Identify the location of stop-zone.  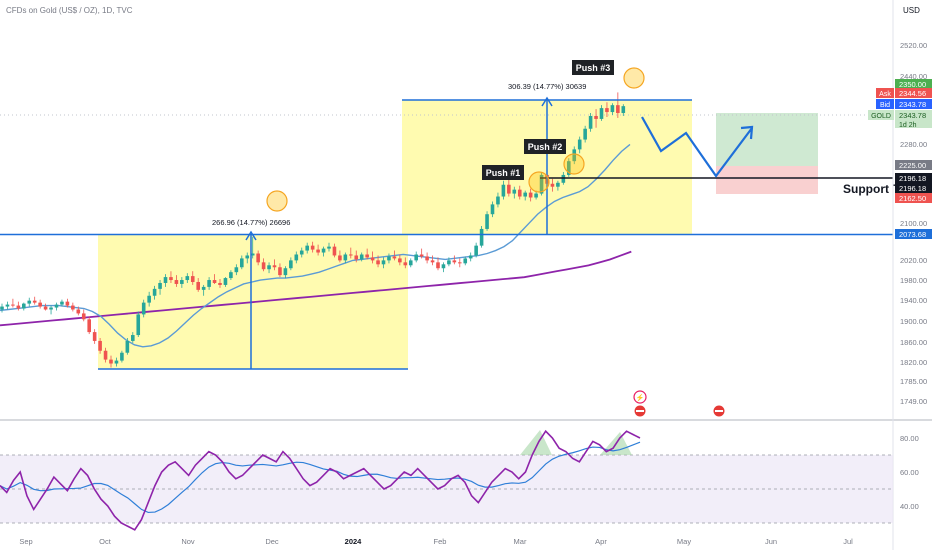
(767, 180).